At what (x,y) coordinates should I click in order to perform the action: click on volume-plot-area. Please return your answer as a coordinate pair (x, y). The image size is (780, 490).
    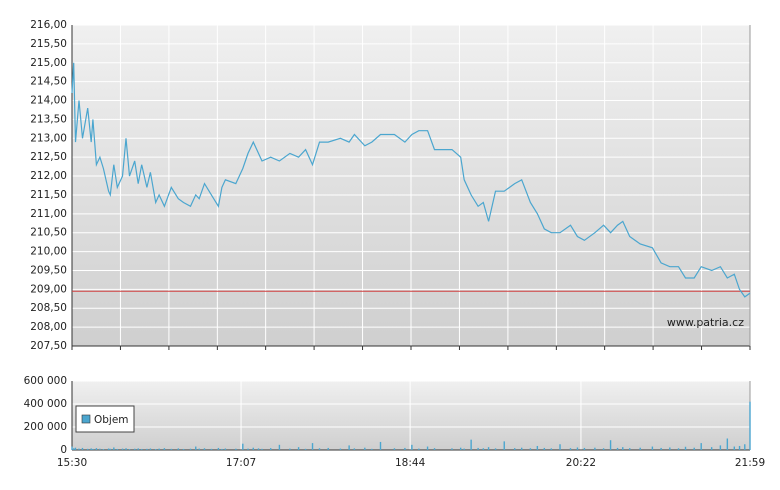
    Looking at the image, I should click on (411, 415).